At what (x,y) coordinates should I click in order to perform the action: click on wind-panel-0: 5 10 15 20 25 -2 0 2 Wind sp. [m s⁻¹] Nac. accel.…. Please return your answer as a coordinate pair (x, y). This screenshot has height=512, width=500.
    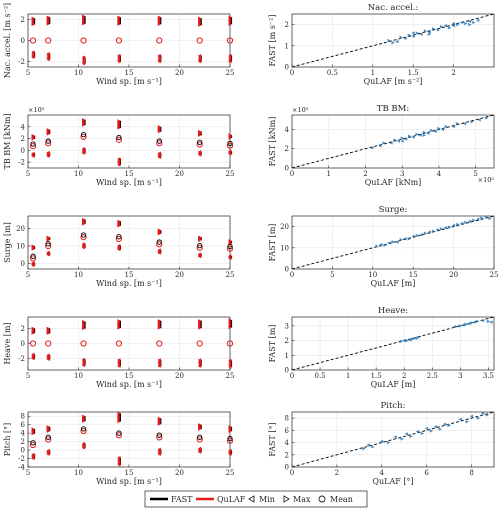
    Looking at the image, I should click on (118, 44).